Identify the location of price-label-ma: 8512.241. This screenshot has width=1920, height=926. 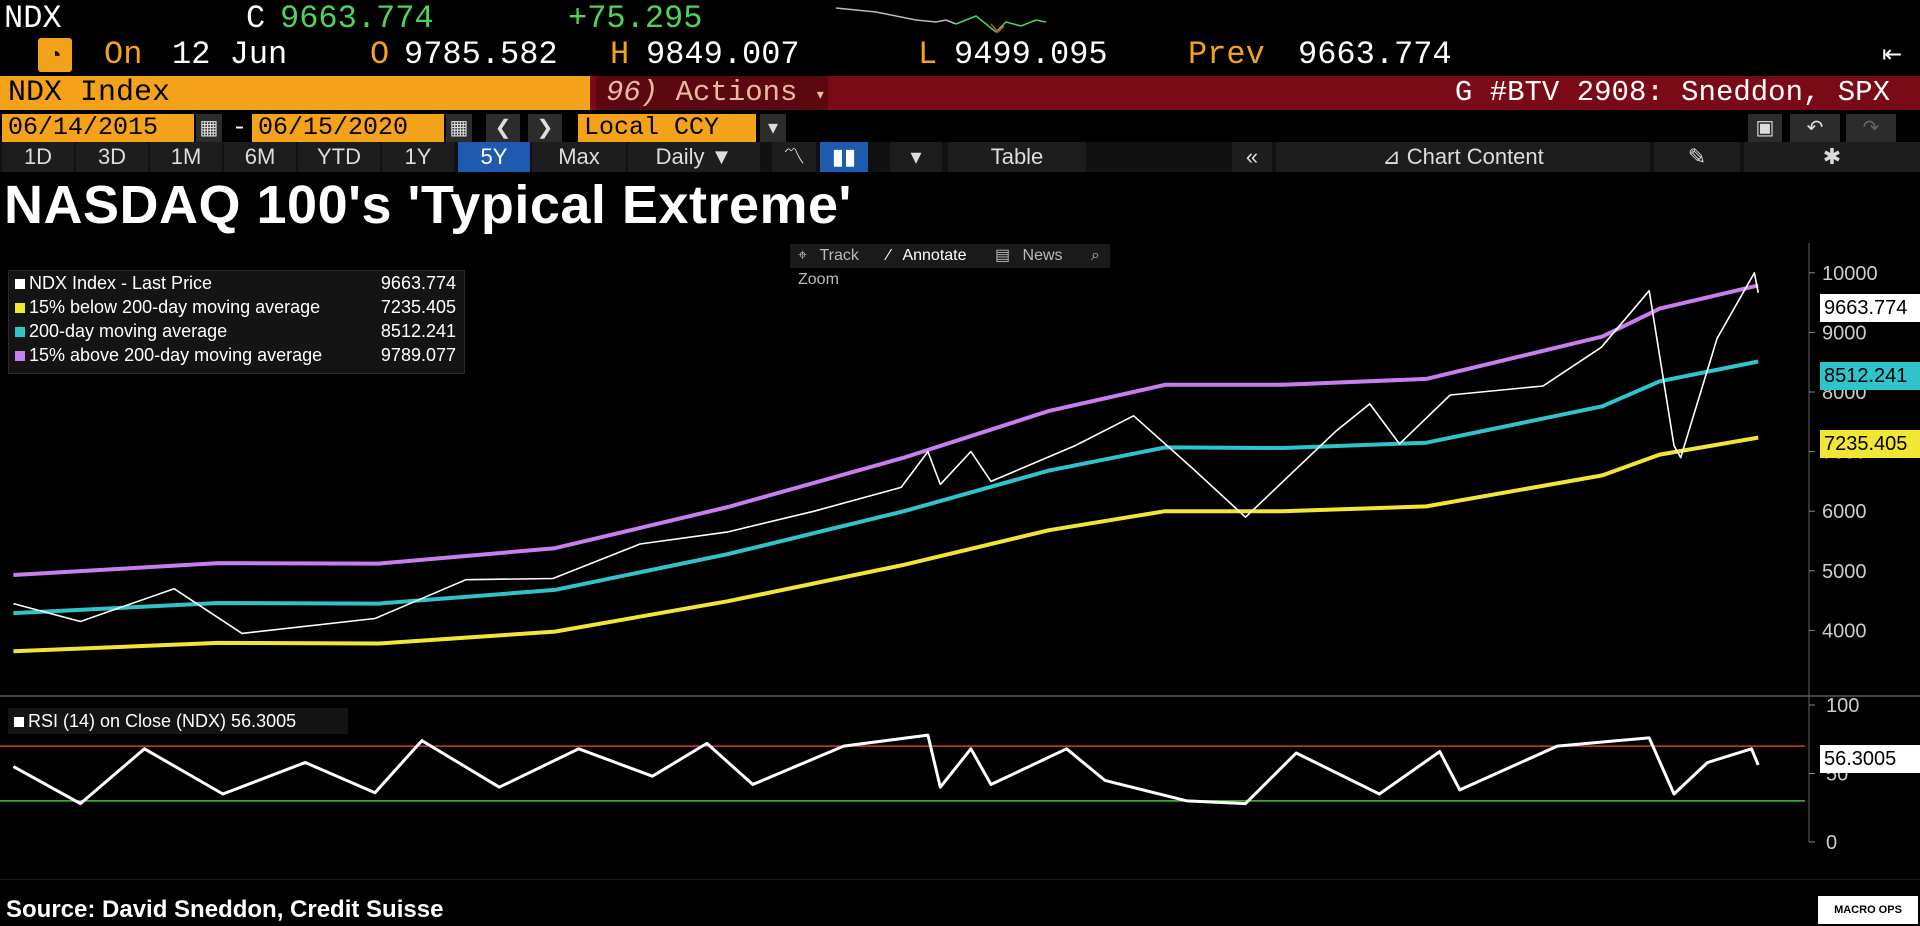
(1870, 376).